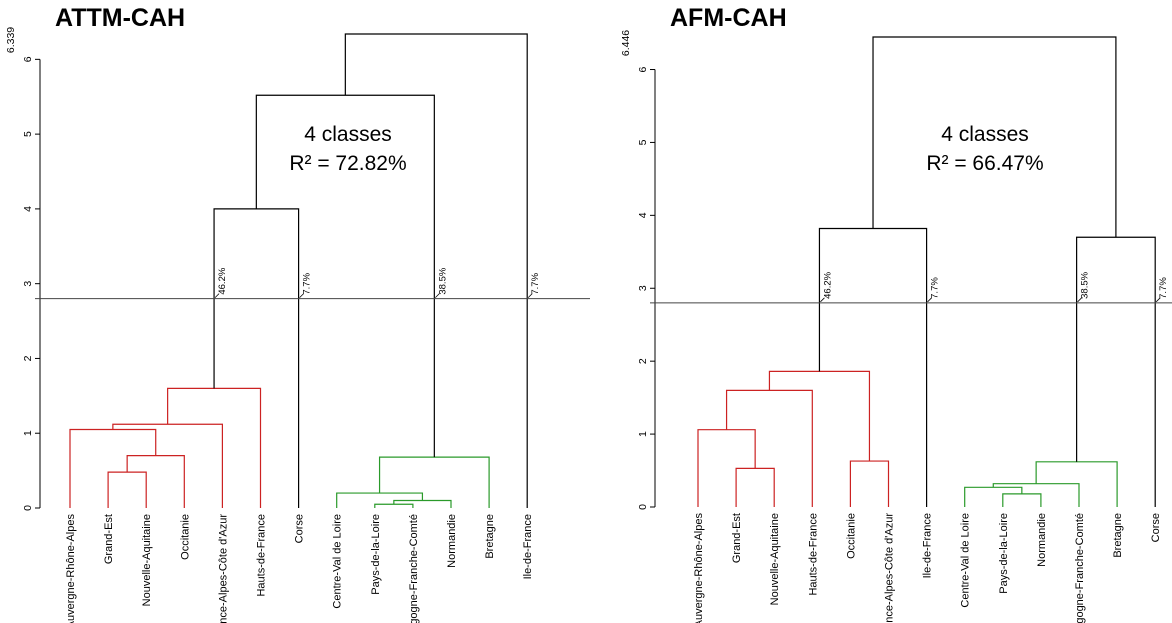  What do you see at coordinates (120, 18) in the screenshot?
I see `chart-title: ATTM-CAH` at bounding box center [120, 18].